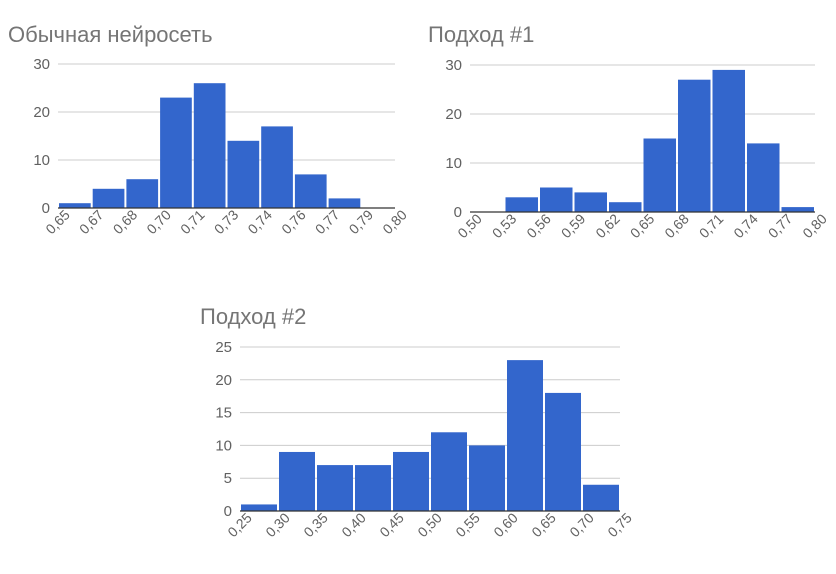 This screenshot has width=836, height=574. What do you see at coordinates (619, 524) in the screenshot?
I see `x-tick-label: 0,75` at bounding box center [619, 524].